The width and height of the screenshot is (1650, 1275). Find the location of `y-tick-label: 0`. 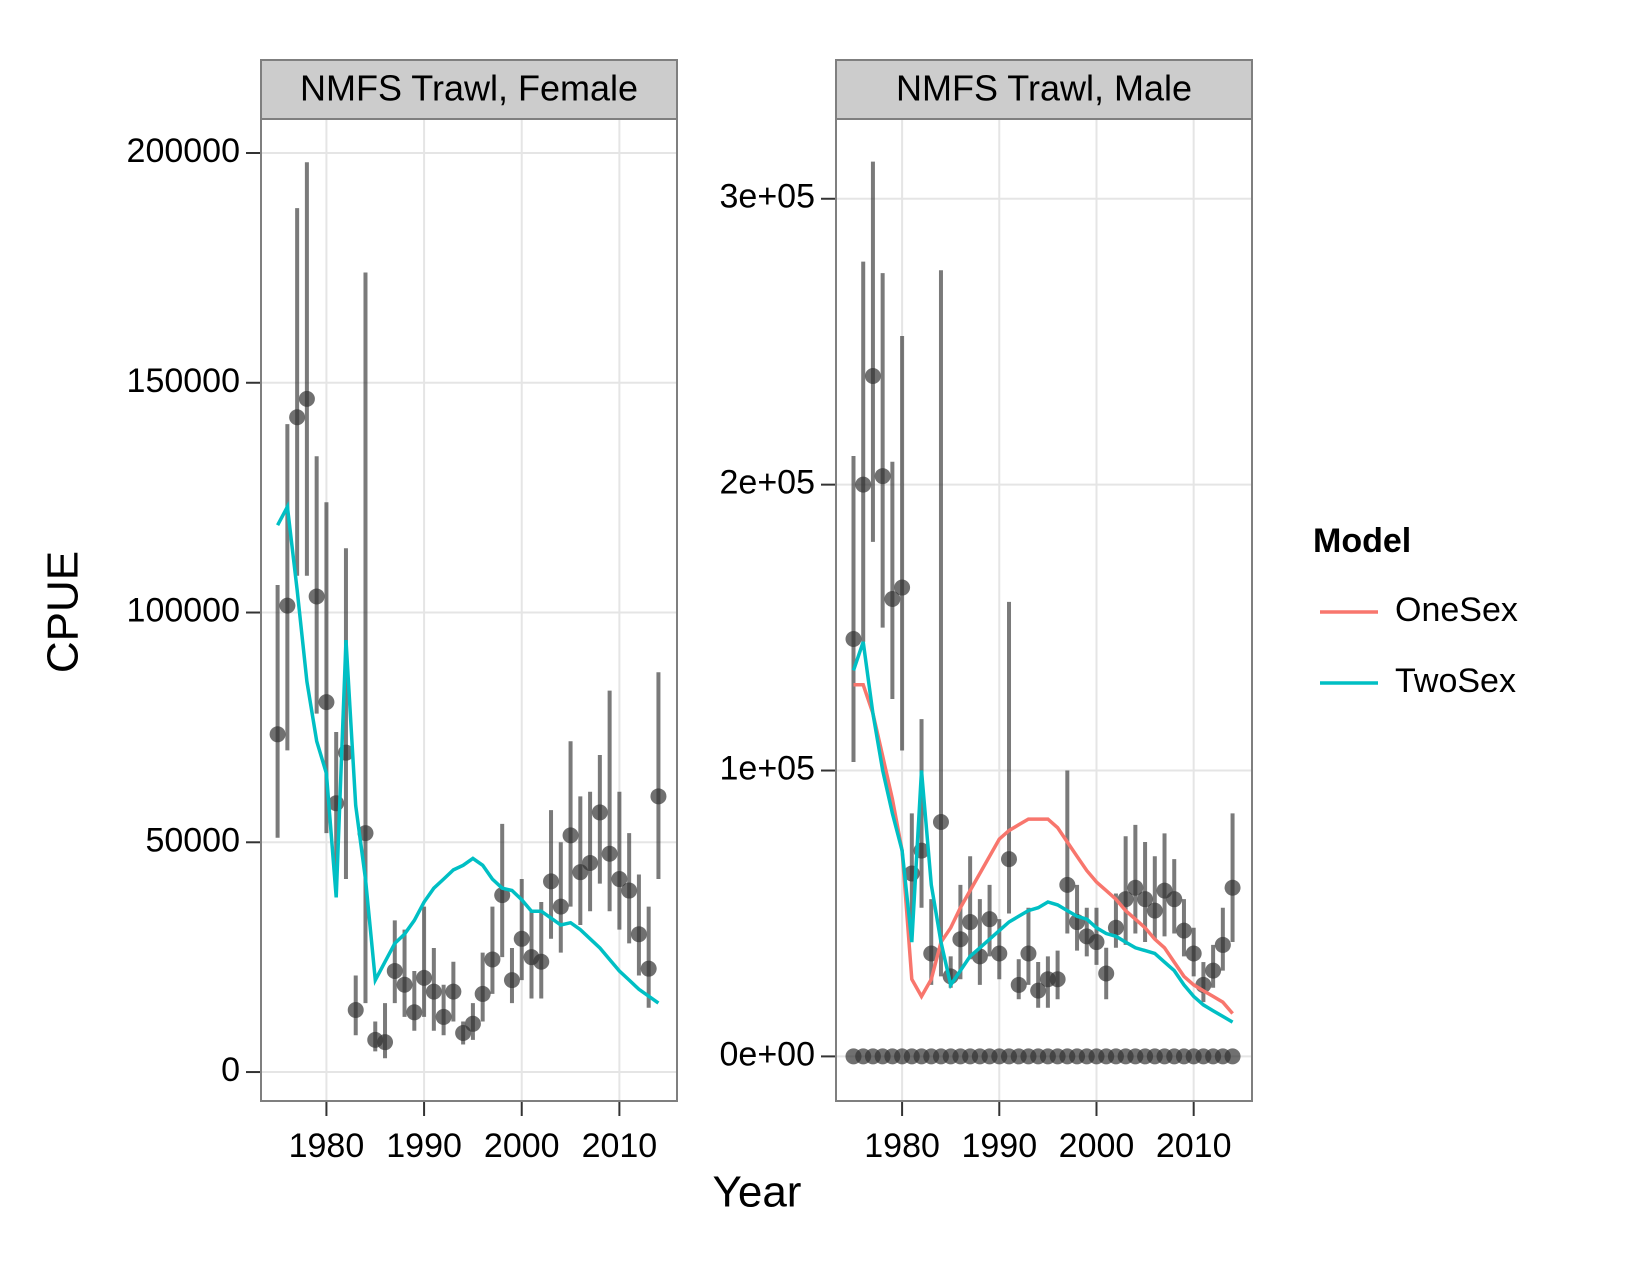

y-tick-label: 0 is located at coordinates (230, 1070).